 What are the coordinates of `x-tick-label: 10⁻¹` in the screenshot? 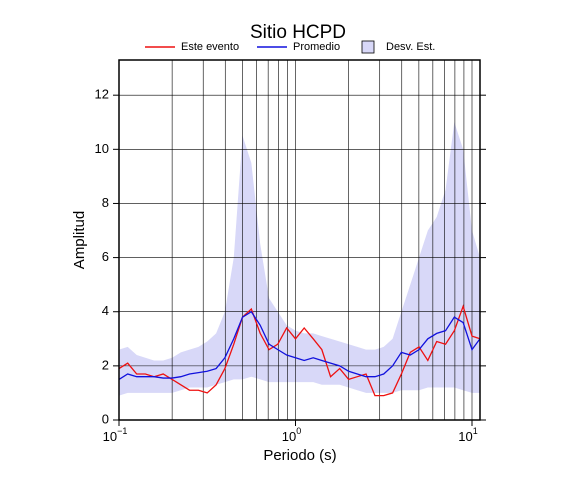 It's located at (115, 435).